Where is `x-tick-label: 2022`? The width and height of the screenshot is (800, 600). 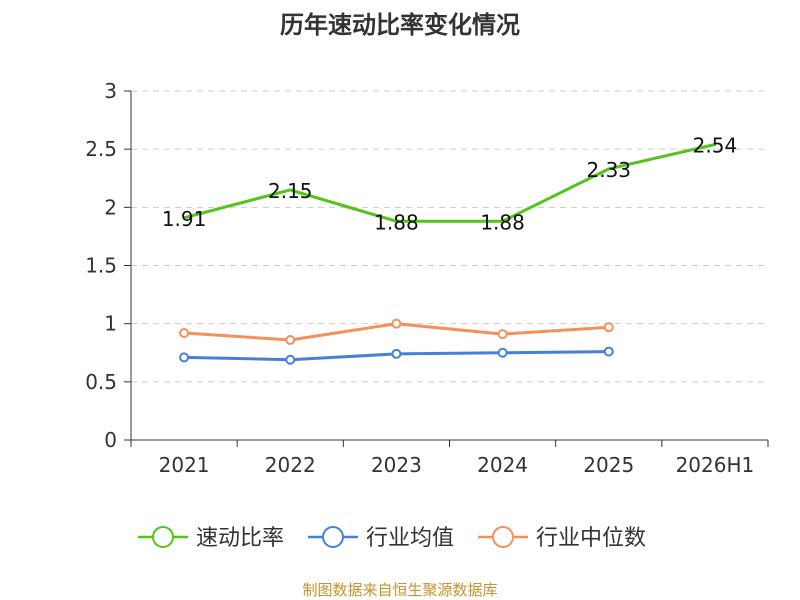 x-tick-label: 2022 is located at coordinates (290, 465).